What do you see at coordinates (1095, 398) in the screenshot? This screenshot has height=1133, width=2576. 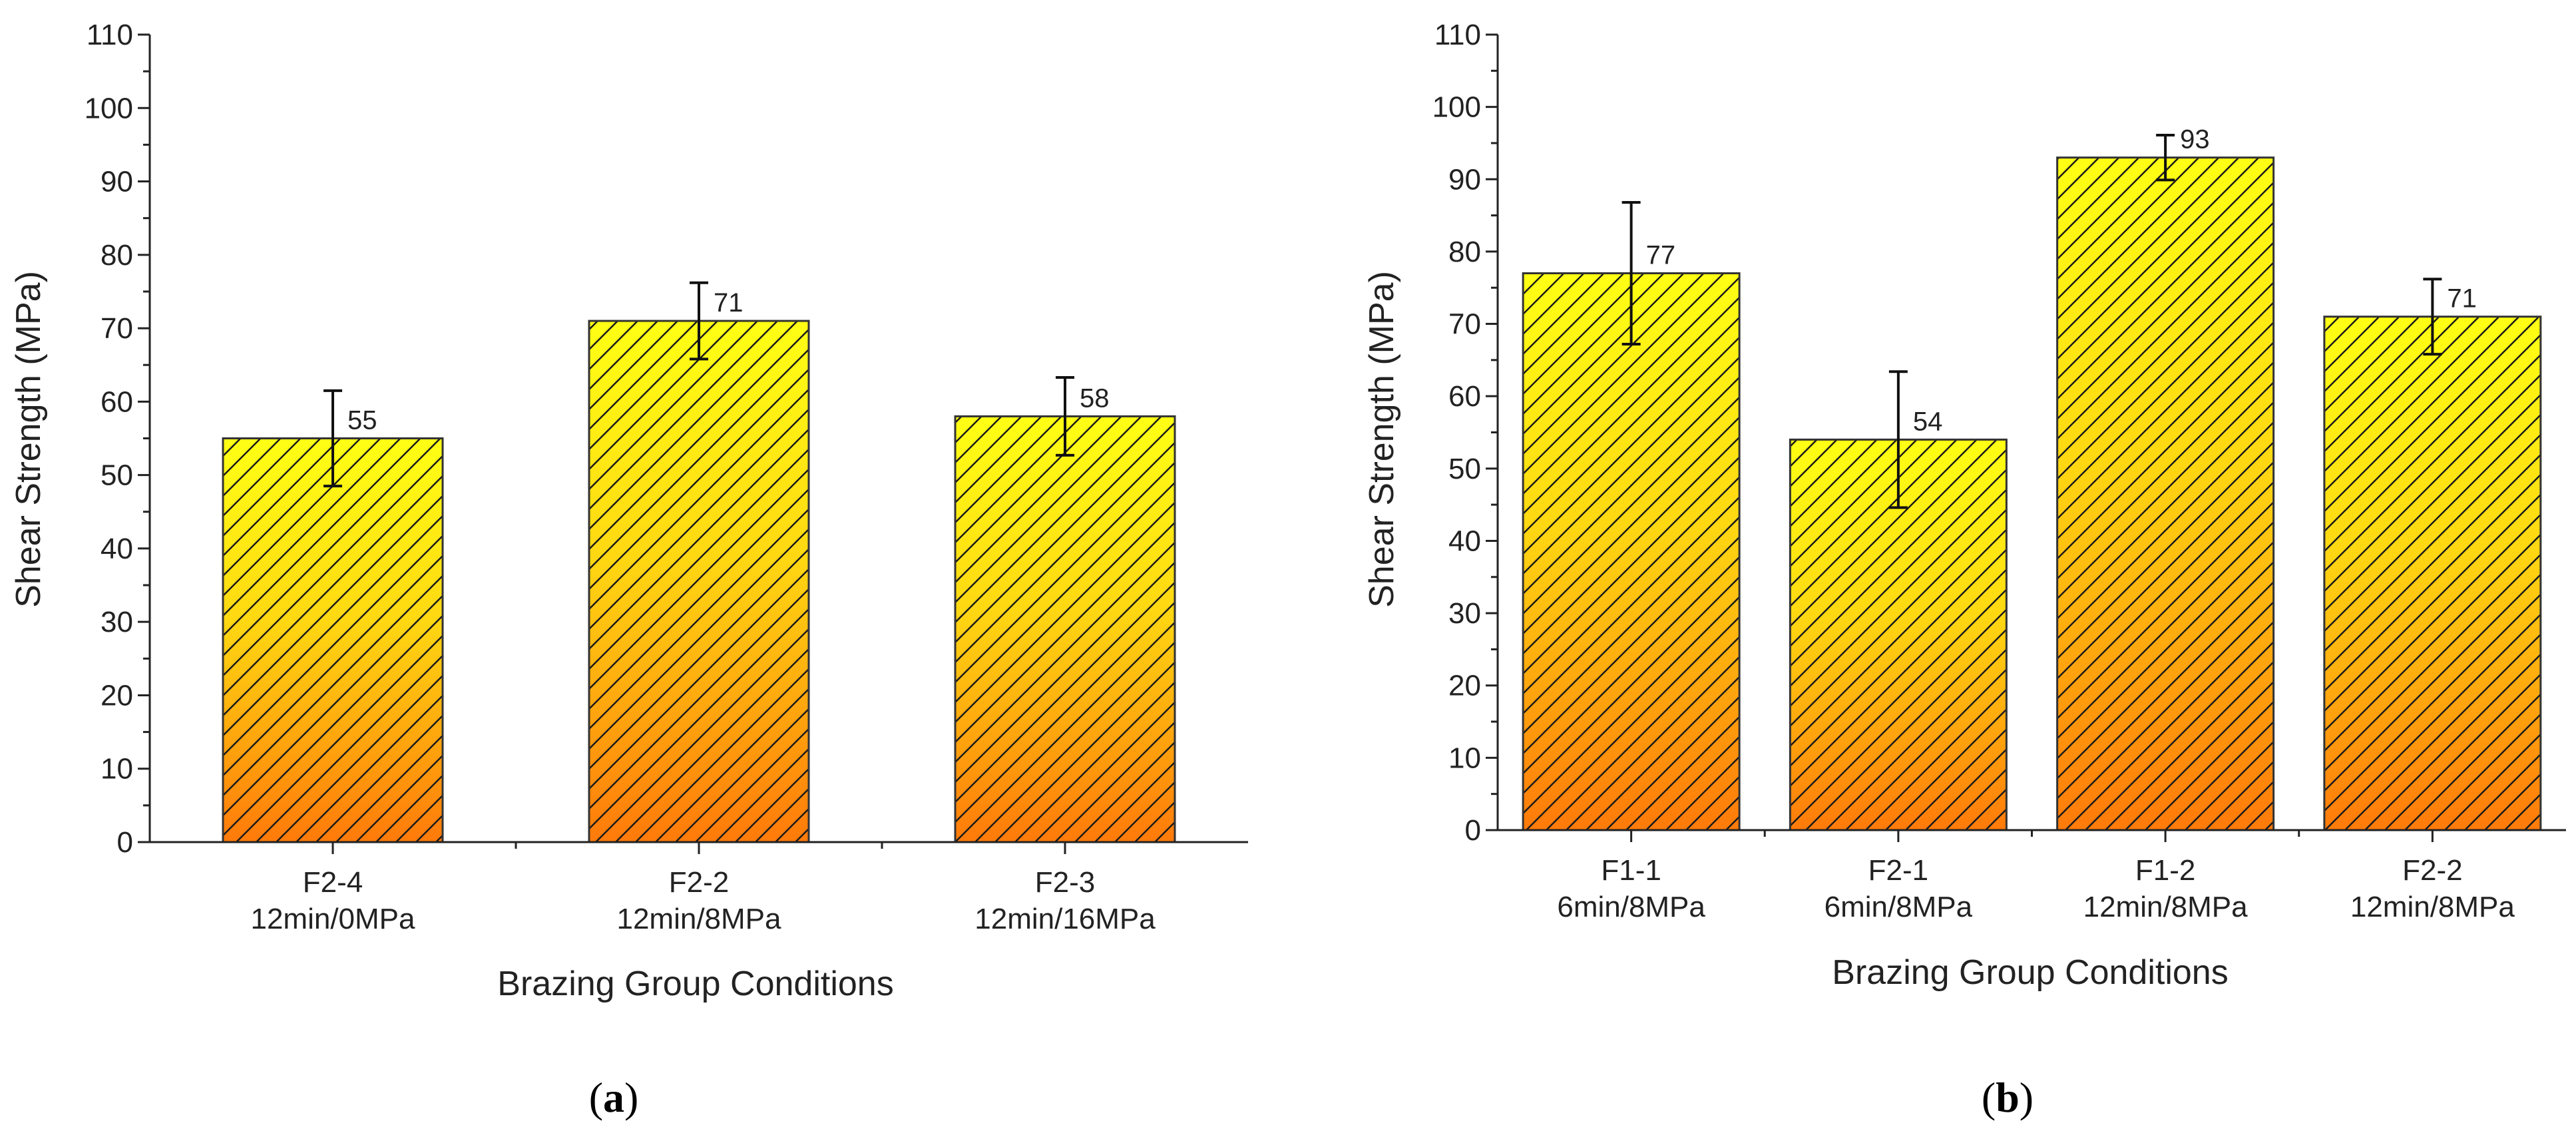 I see `data-label: 58` at bounding box center [1095, 398].